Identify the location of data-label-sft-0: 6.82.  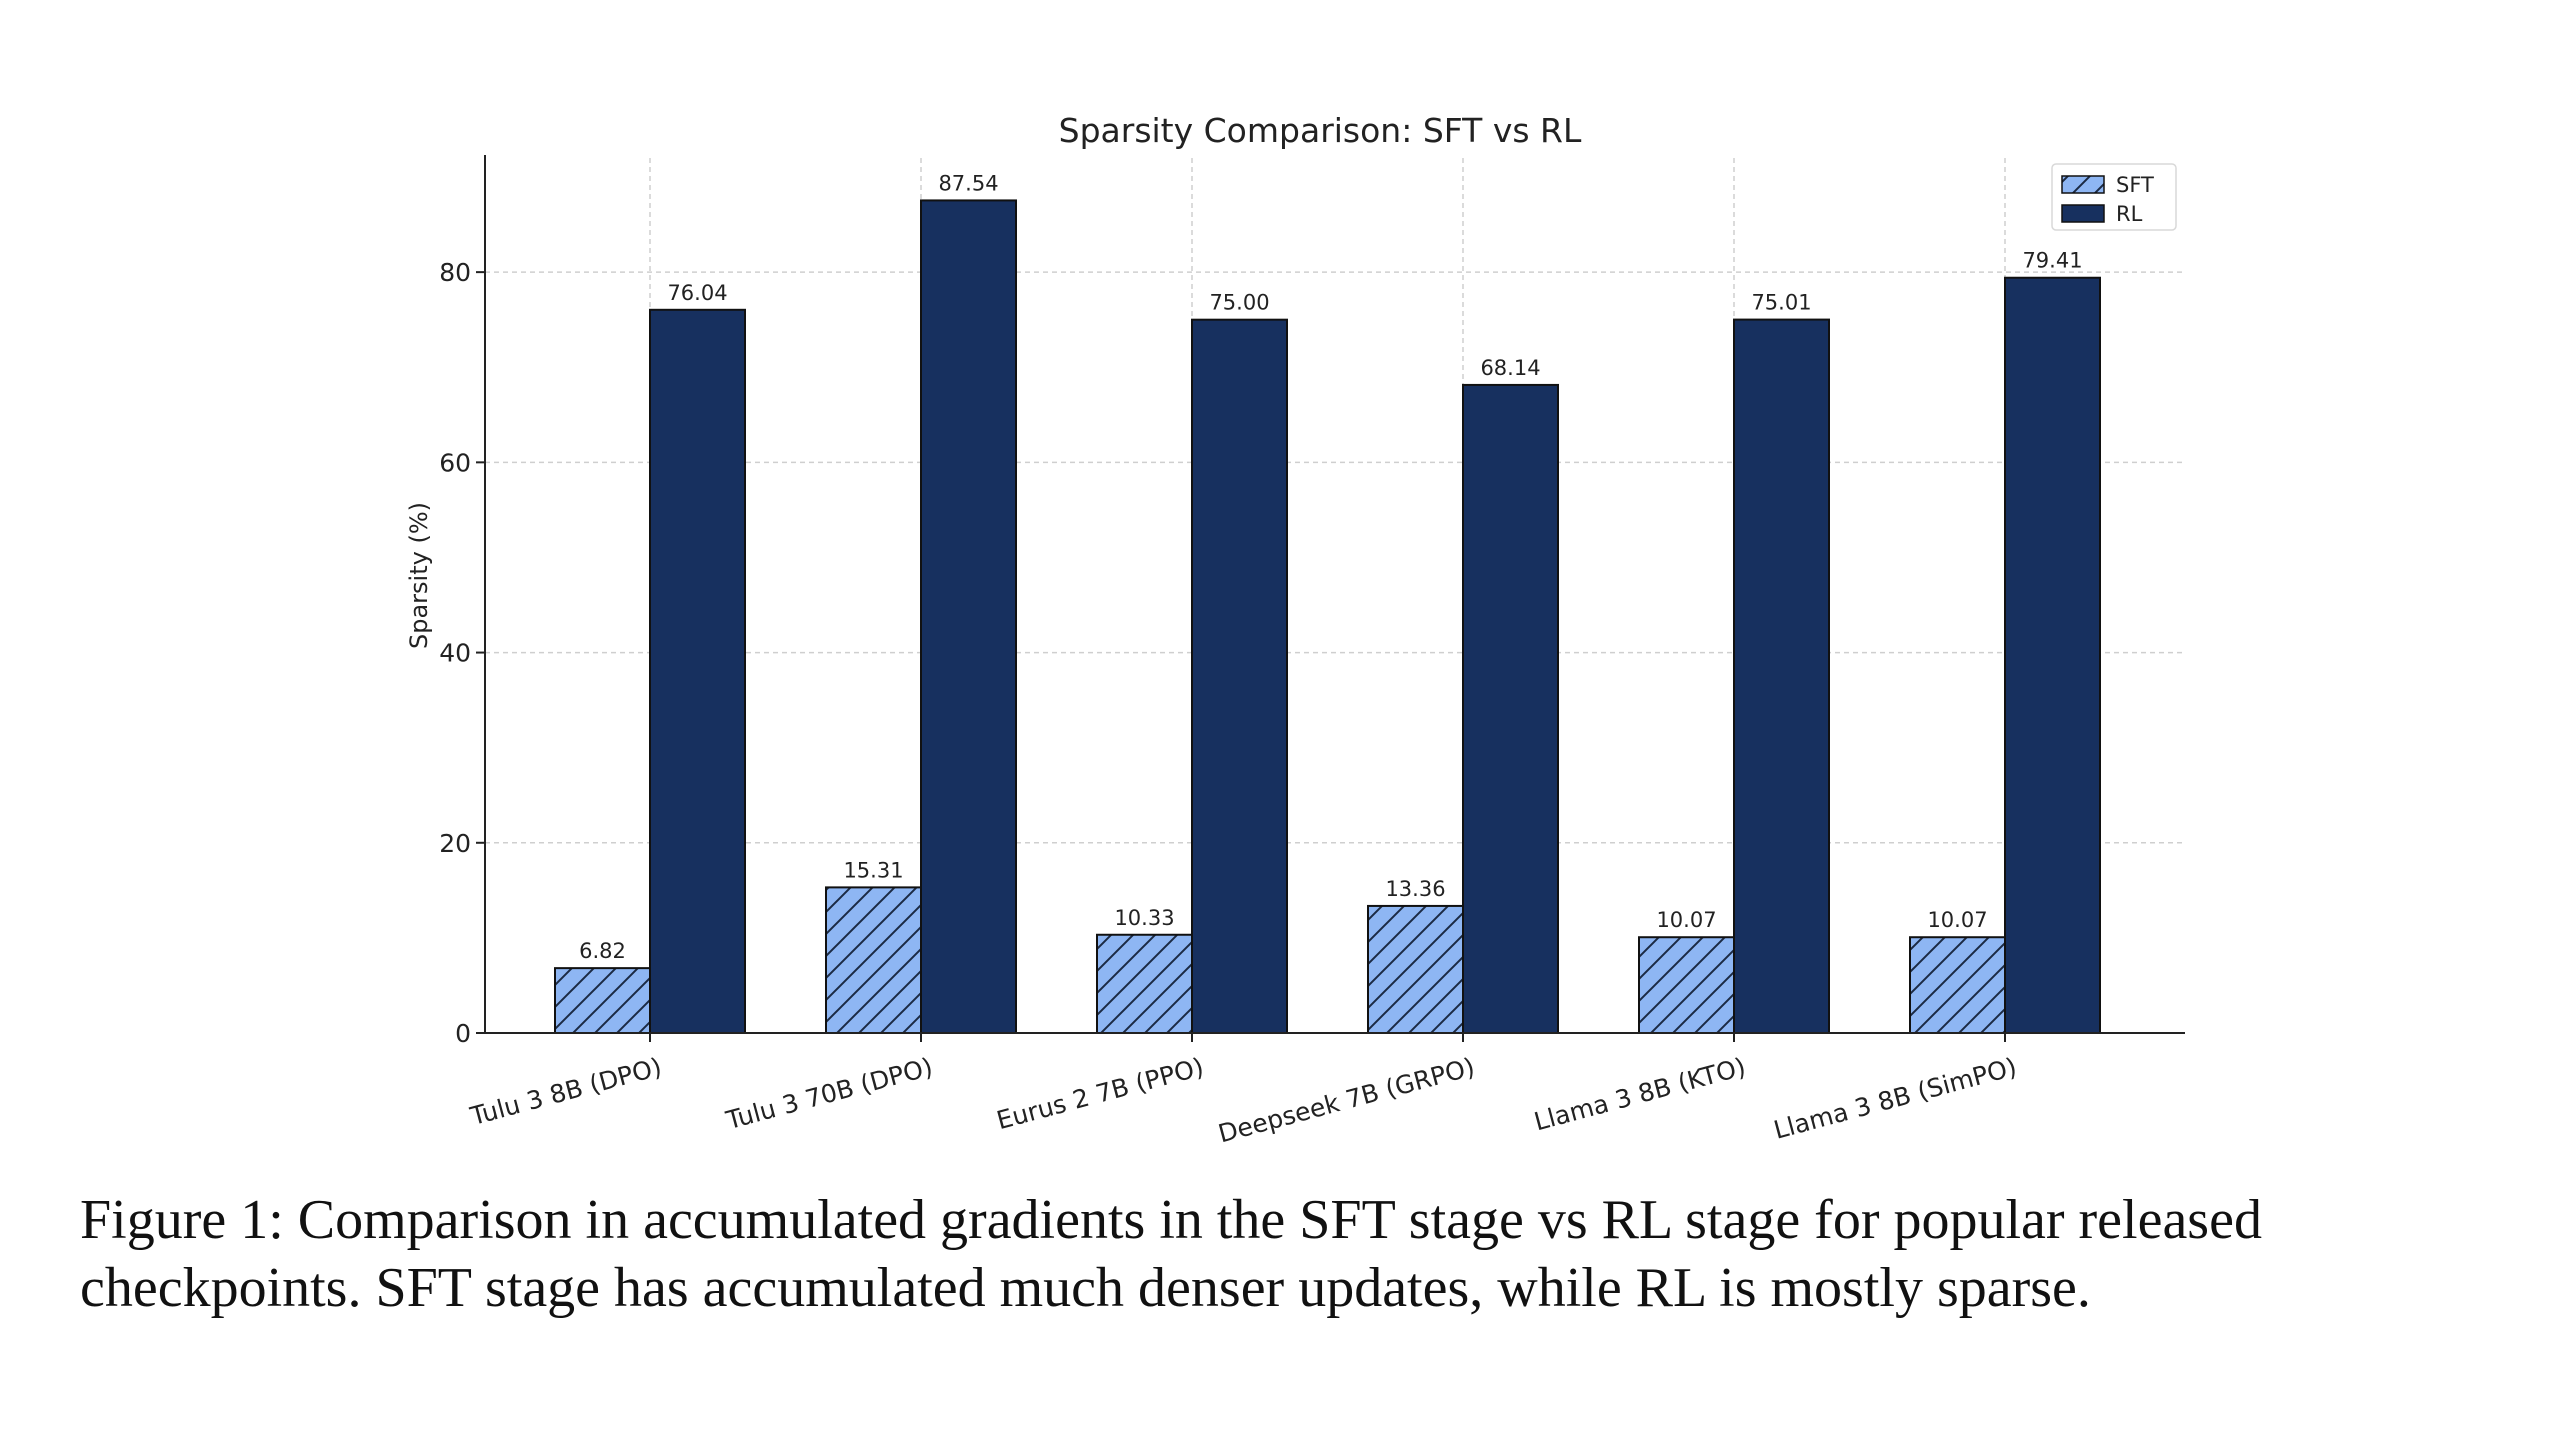
(602, 951).